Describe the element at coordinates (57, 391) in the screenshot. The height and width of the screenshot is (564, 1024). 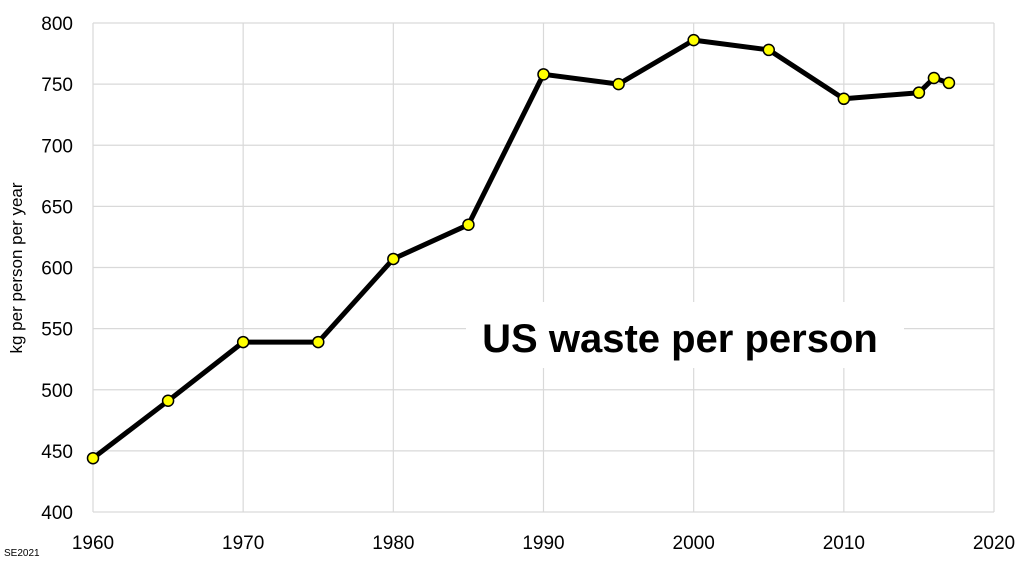
I see `y-tick-label: 500` at that location.